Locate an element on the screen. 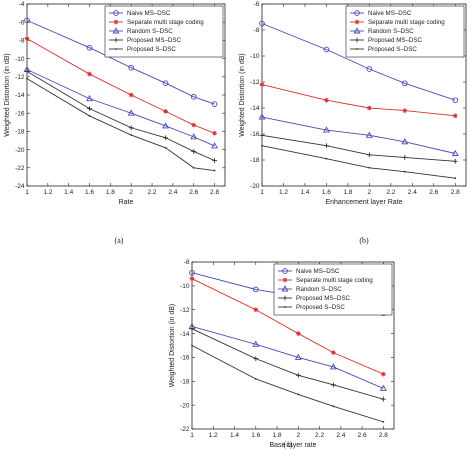 Image resolution: width=474 pixels, height=450 pixels. x-tick-label: 1.2 is located at coordinates (47, 192).